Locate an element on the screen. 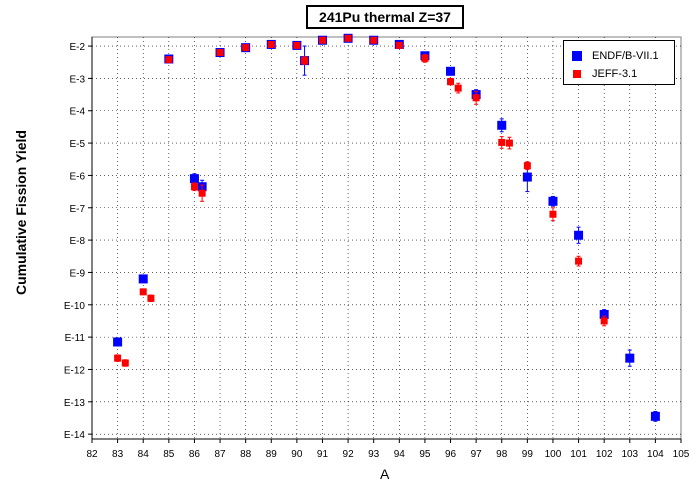 The image size is (700, 500). legend: ENDF/B-VII.1 JEFF-3.1 is located at coordinates (619, 62).